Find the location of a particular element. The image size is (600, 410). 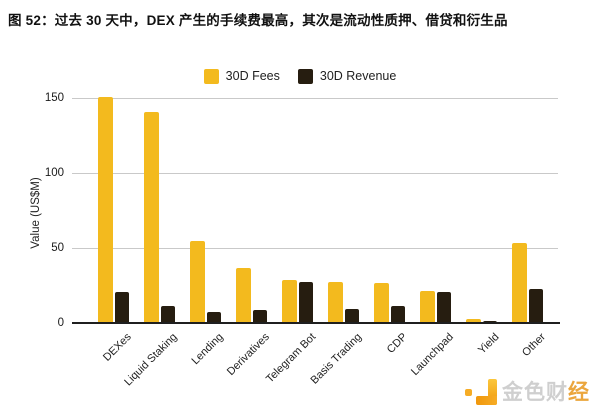

legend-item-revenue: 30D Revenue is located at coordinates (347, 76).